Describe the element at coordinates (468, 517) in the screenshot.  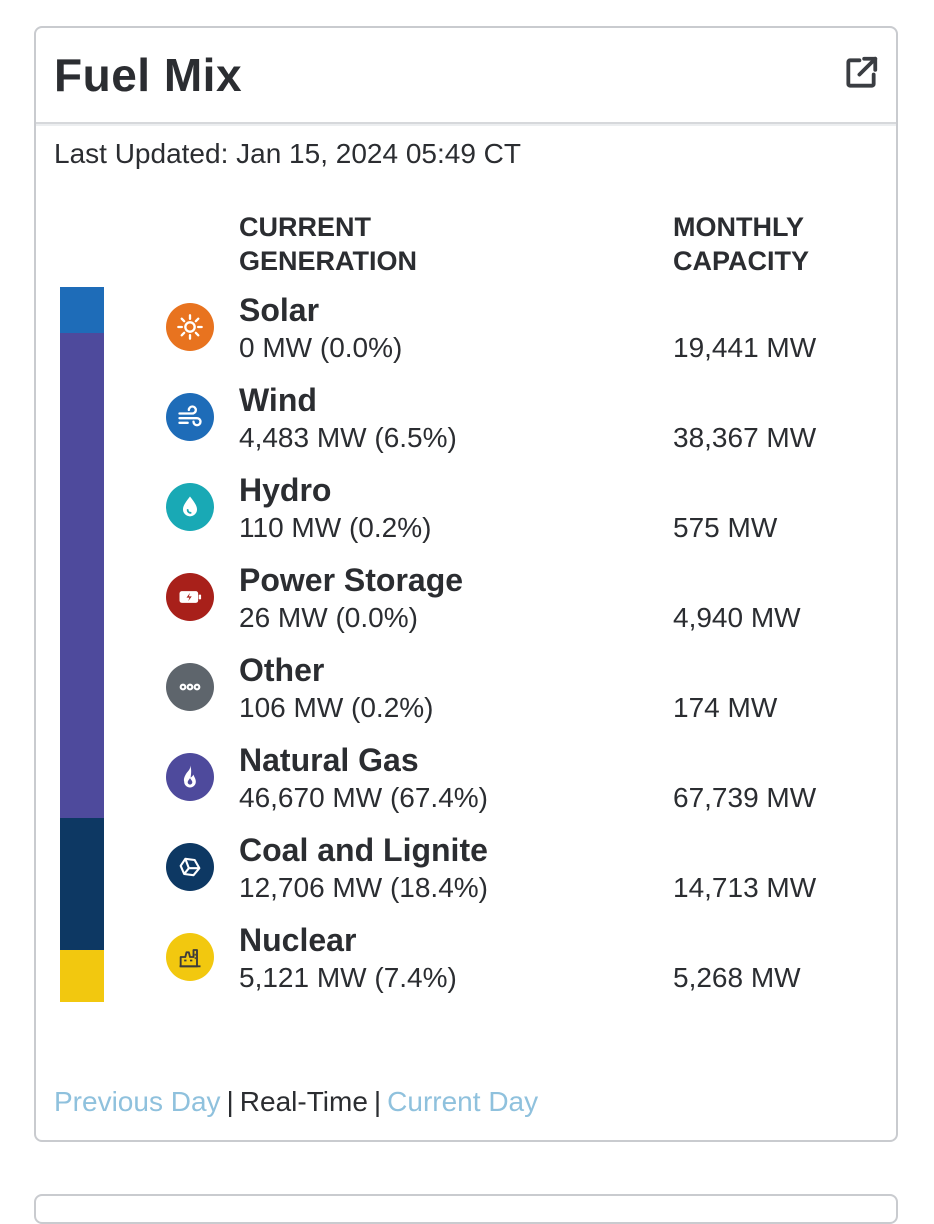
I see `fuel-row-hydro: Hydro 110 MW (0.2%) 575 MW` at that location.